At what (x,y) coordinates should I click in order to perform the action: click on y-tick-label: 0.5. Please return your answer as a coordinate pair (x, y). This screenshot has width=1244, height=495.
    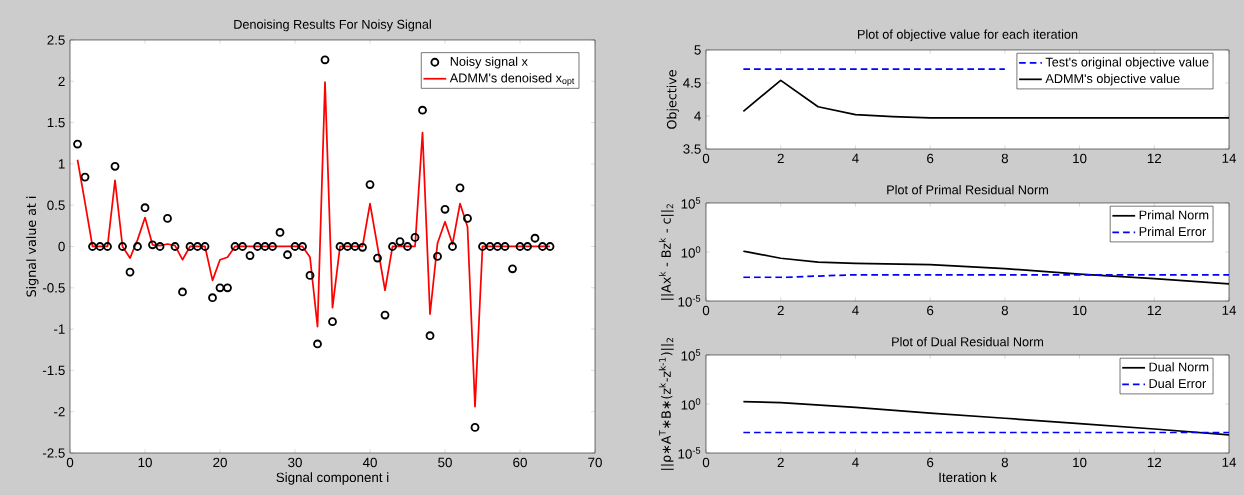
    Looking at the image, I should click on (56, 205).